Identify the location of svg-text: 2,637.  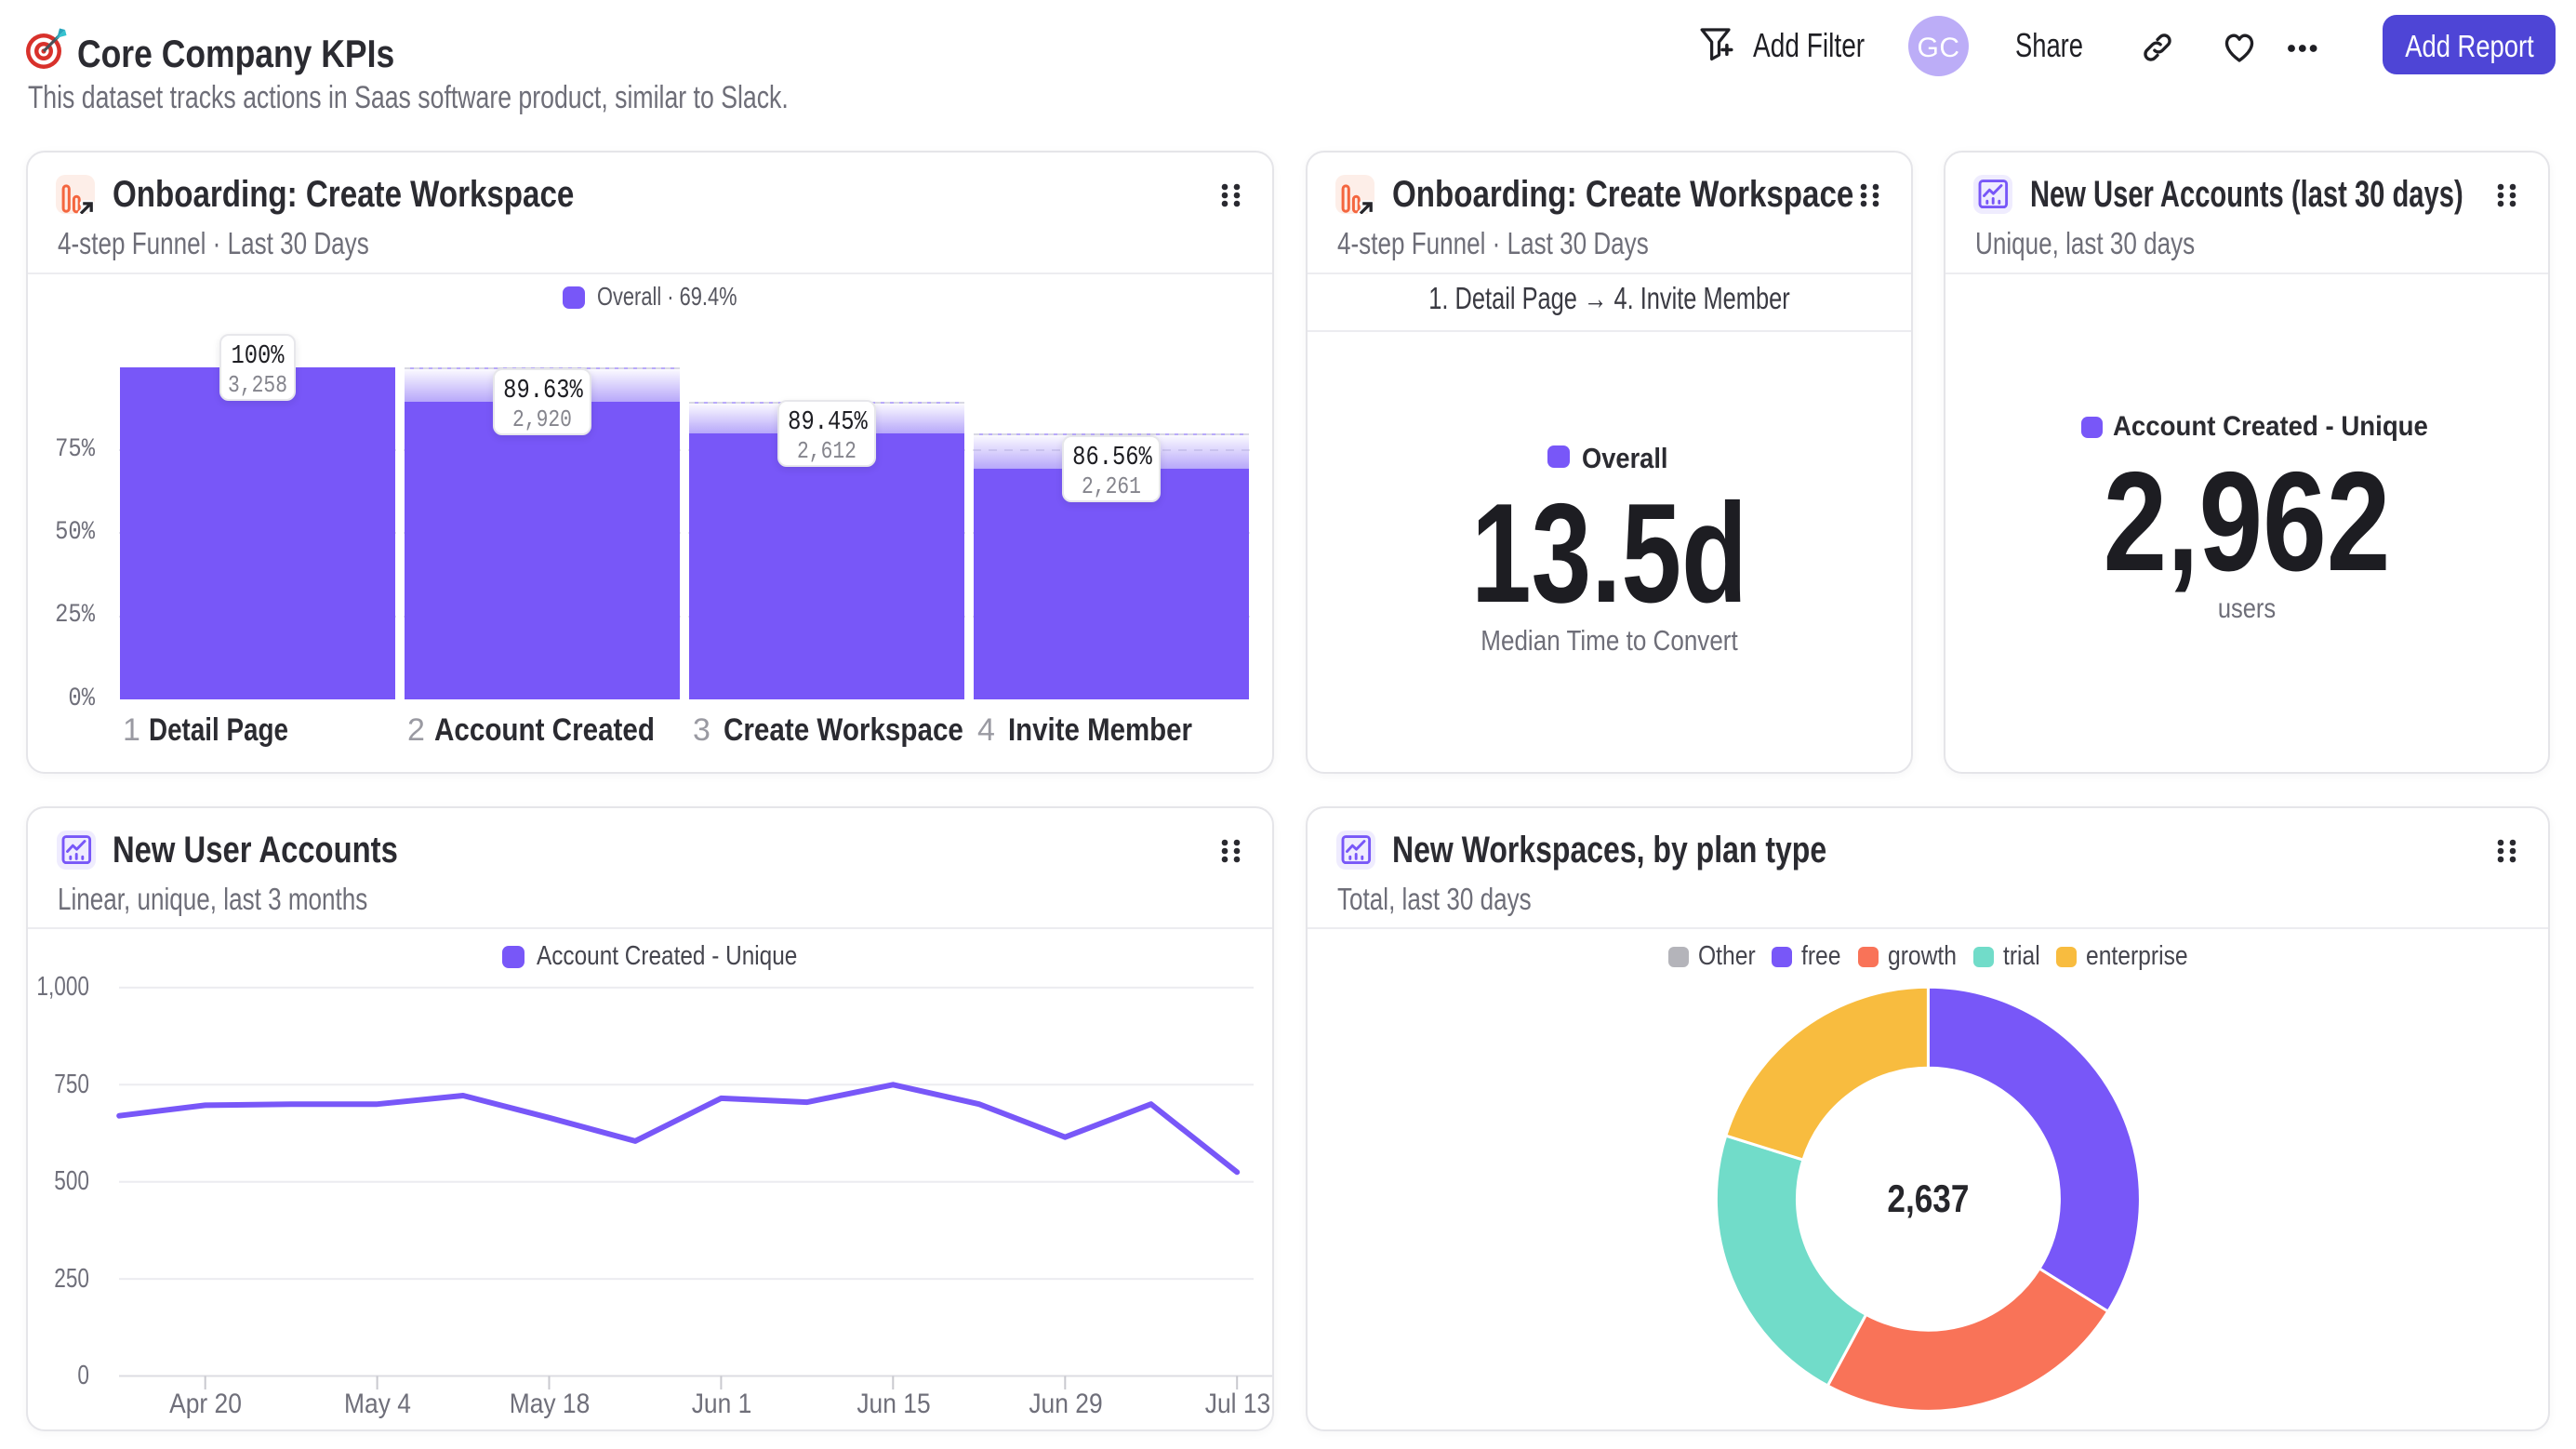
(1928, 1198).